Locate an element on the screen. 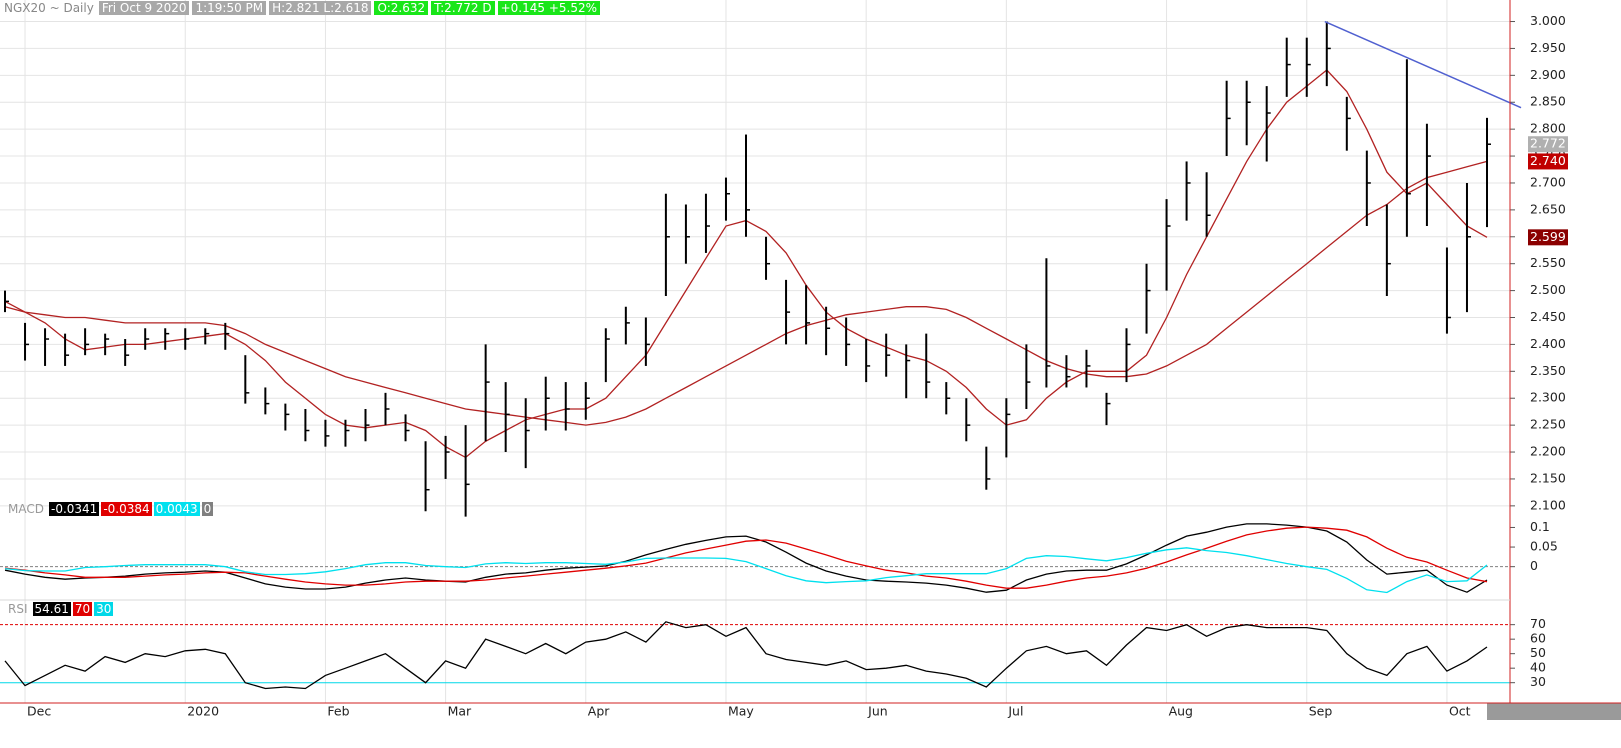  y-tick-label: 0.1 is located at coordinates (1540, 526).